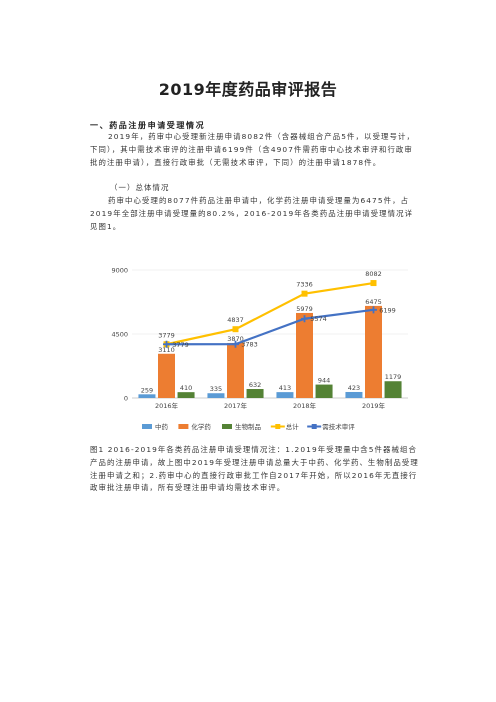  I want to click on legend-swatch-中药, so click(147, 426).